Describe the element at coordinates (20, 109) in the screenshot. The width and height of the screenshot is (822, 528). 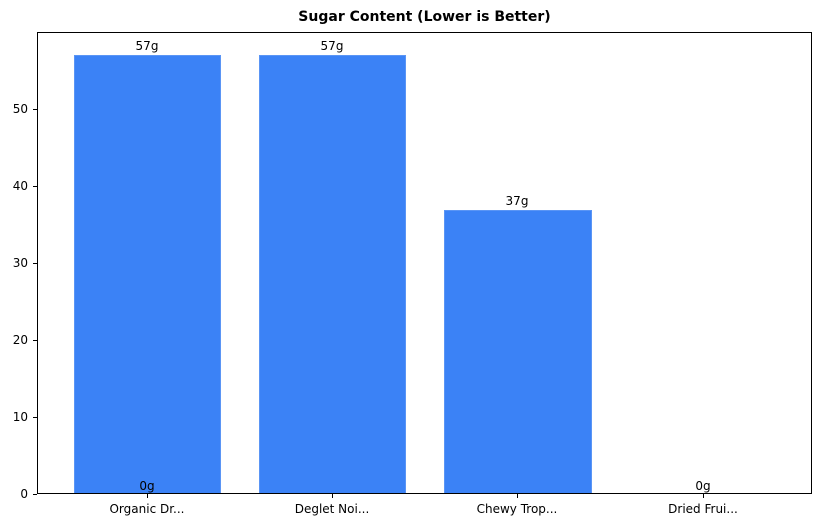
I see `y-tick-label: 50` at that location.